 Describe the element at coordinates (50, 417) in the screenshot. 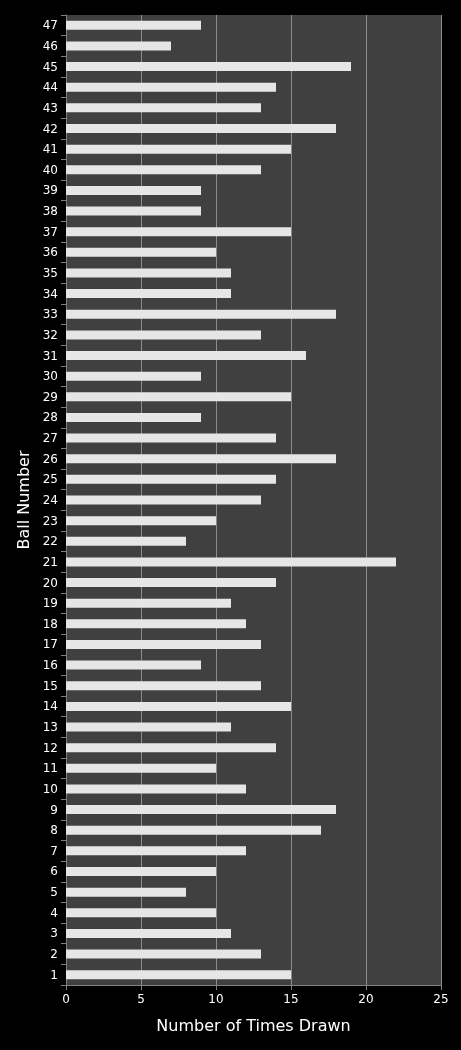

I see `y-tick-label: 28` at that location.